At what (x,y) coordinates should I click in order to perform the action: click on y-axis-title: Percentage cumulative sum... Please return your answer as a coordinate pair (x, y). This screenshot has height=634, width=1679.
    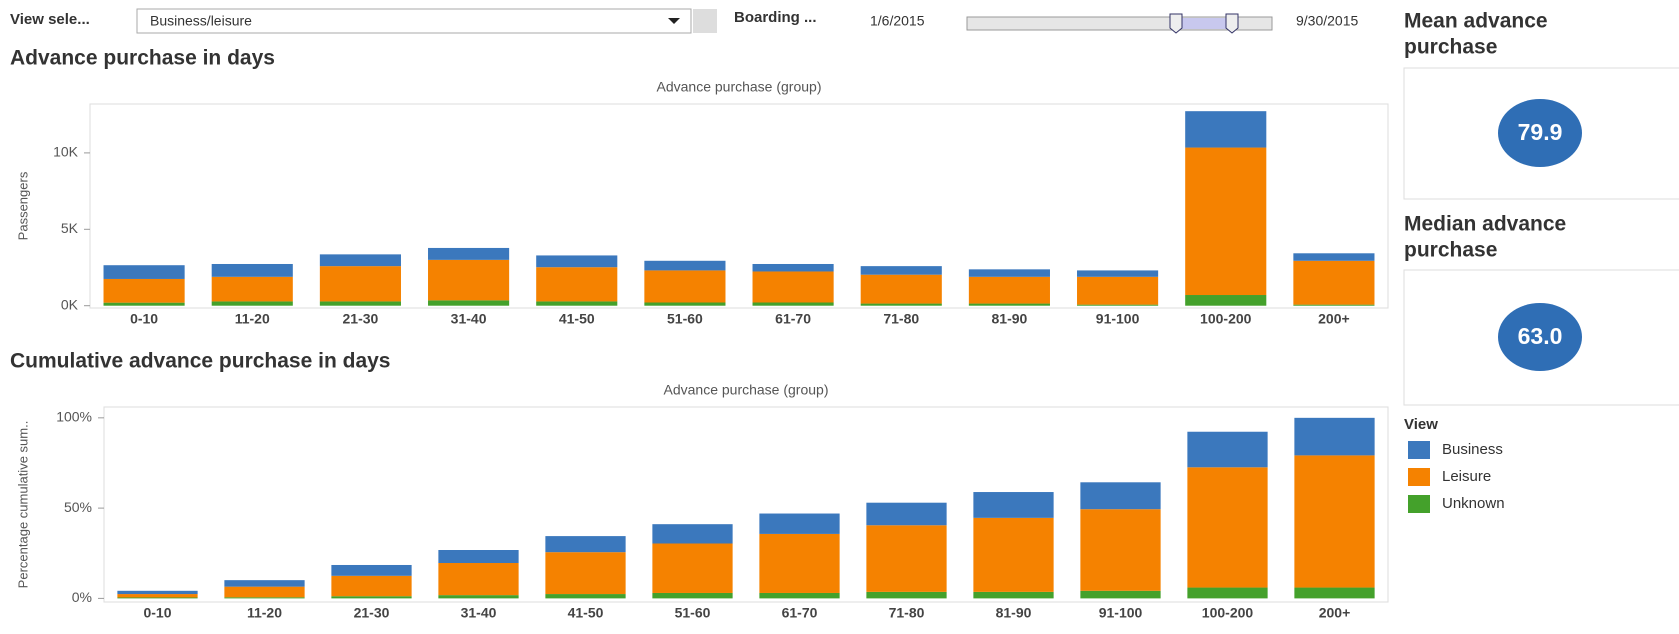
    Looking at the image, I should click on (22, 505).